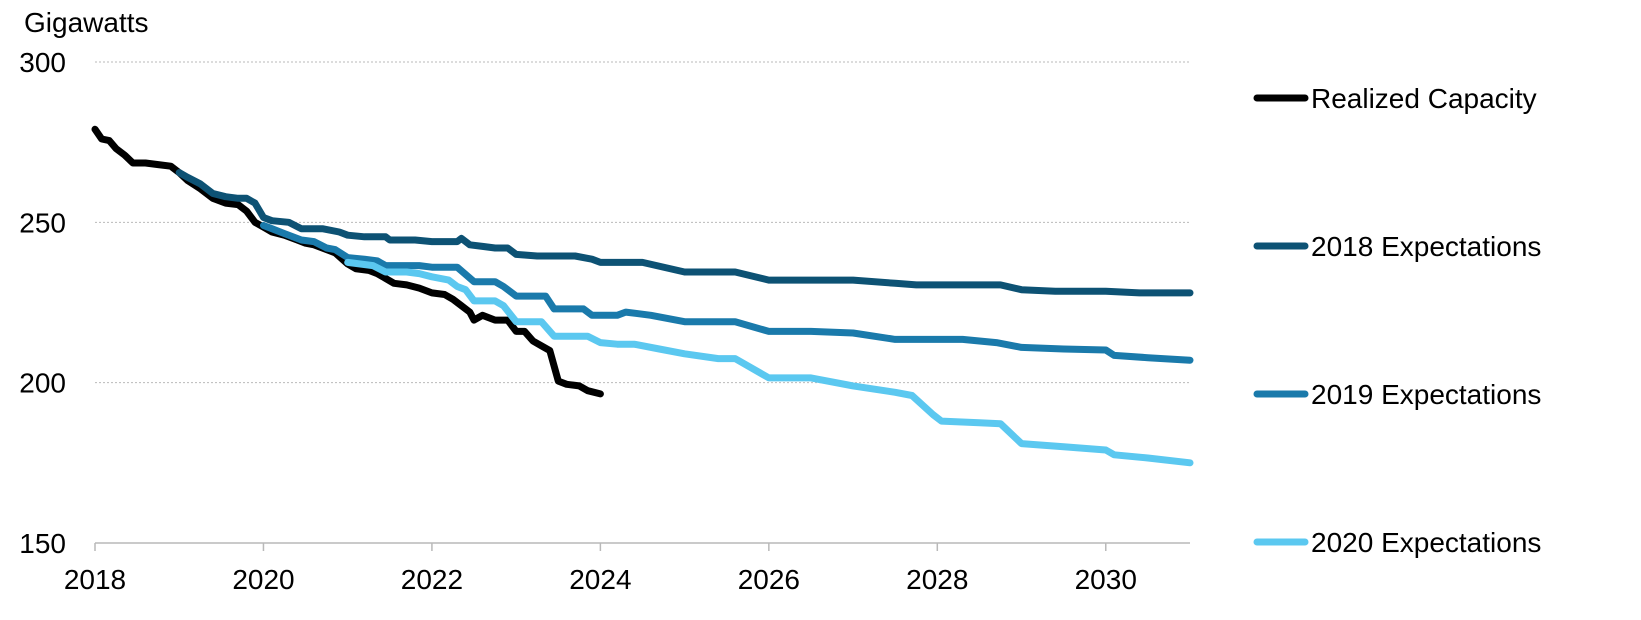 The height and width of the screenshot is (620, 1641). What do you see at coordinates (1106, 579) in the screenshot?
I see `x-tick-label: 2030` at bounding box center [1106, 579].